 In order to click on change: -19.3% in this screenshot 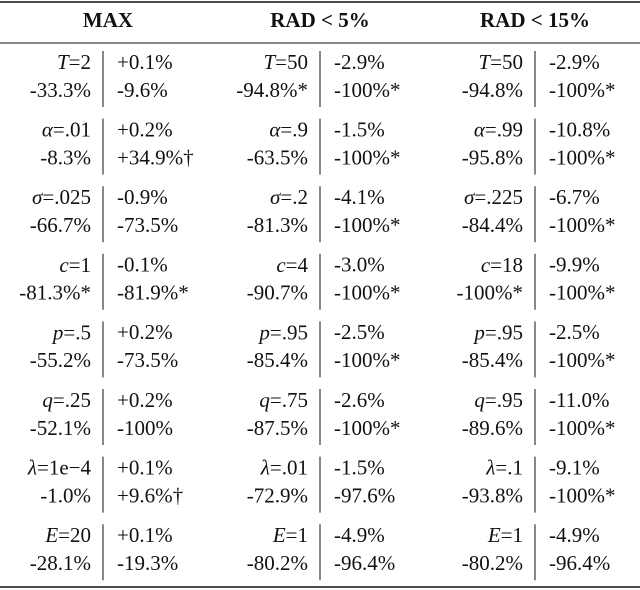, I will do `click(147, 563)`.